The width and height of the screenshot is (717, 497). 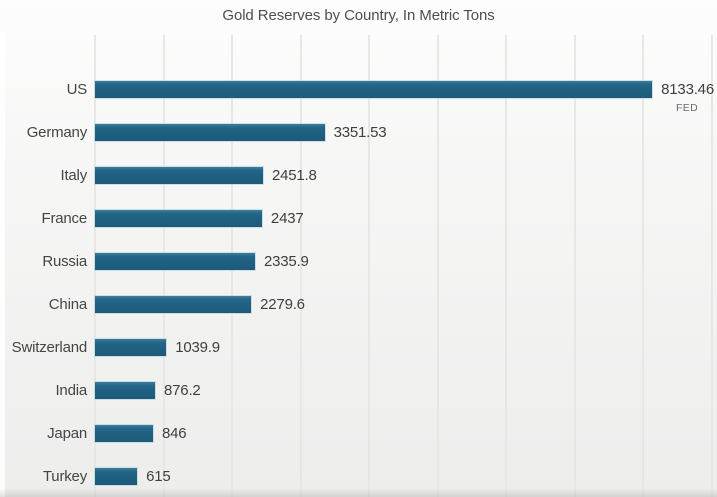 What do you see at coordinates (64, 476) in the screenshot?
I see `country-label: Turkey` at bounding box center [64, 476].